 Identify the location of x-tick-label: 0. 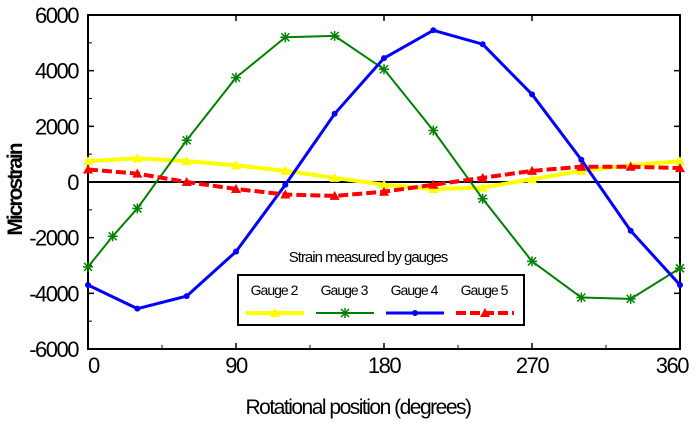
(94, 365).